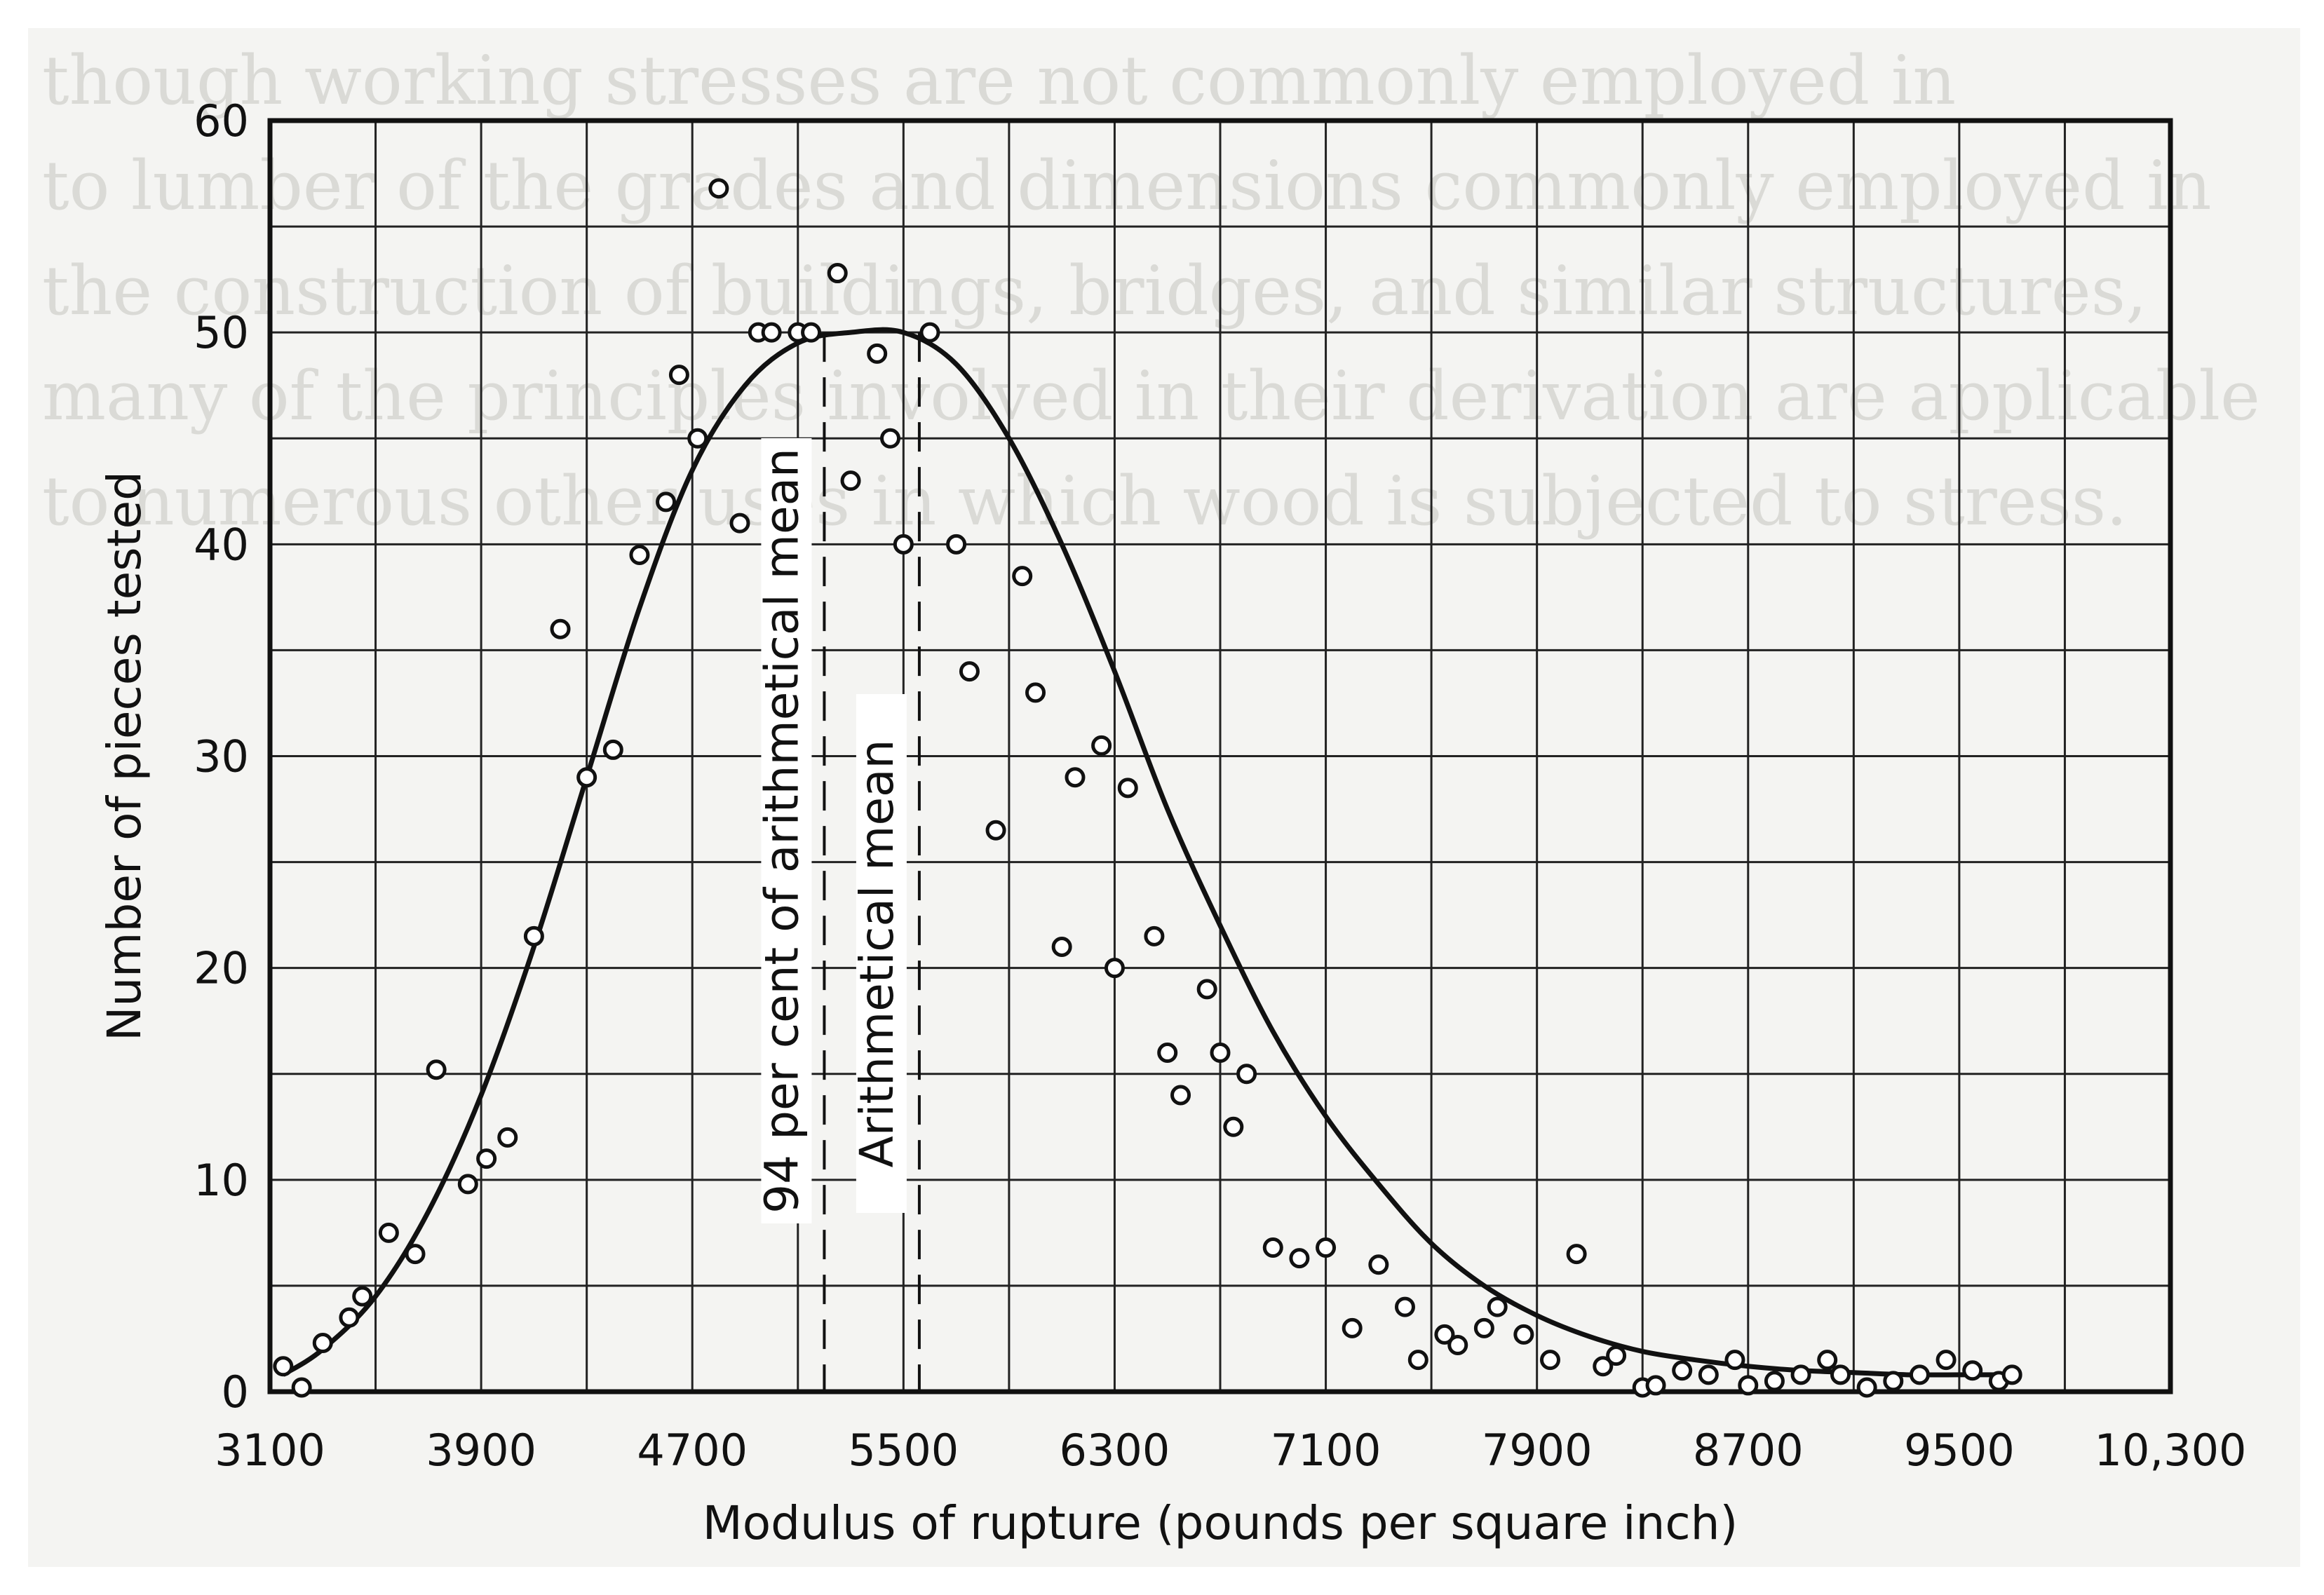 This screenshot has height=1595, width=2324. Describe the element at coordinates (903, 1450) in the screenshot. I see `x-tick-label: 5500` at that location.